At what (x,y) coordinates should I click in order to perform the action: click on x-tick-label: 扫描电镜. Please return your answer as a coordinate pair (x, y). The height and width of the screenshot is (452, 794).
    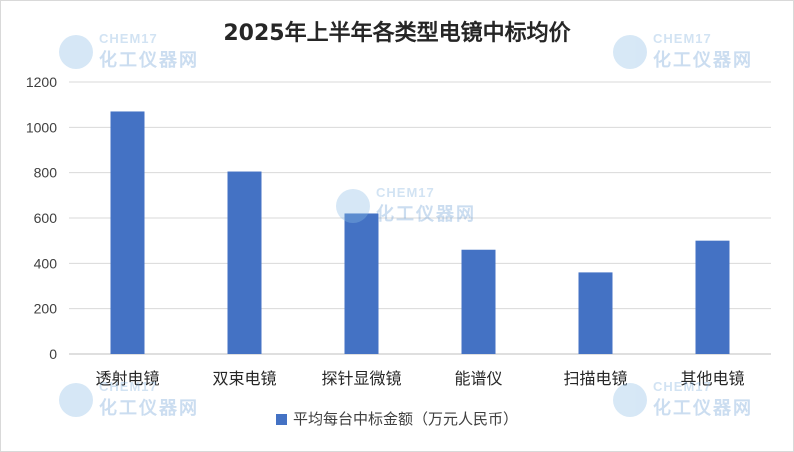
    Looking at the image, I should click on (595, 378).